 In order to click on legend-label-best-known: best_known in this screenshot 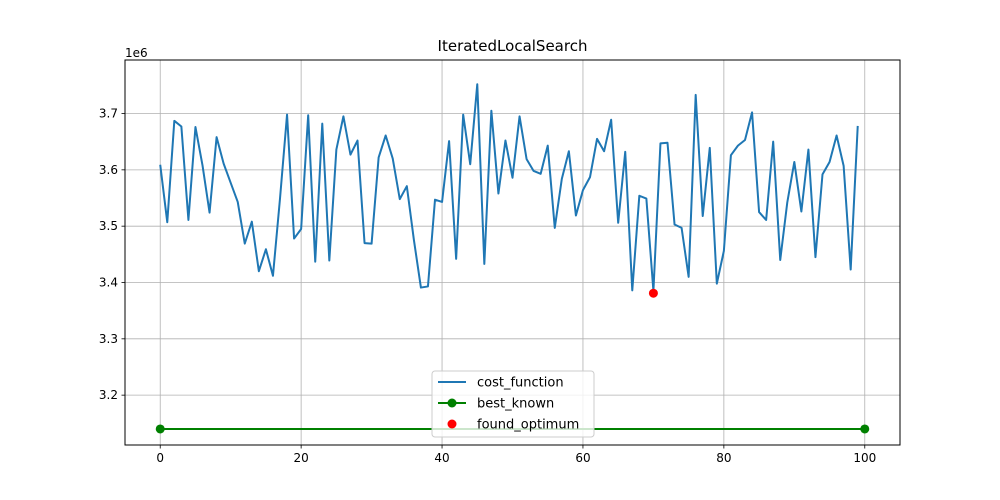, I will do `click(515, 404)`.